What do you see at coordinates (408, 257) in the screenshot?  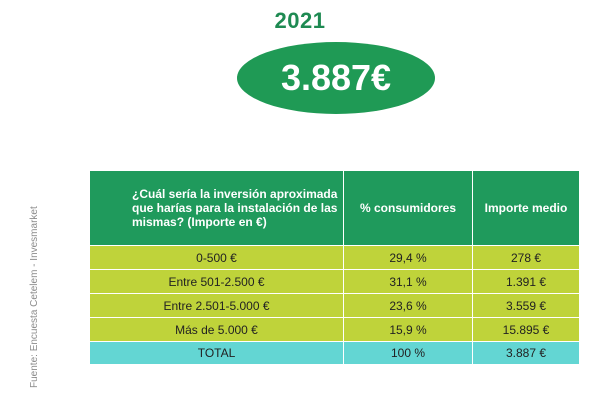 I see `percent-cell: 29,4 %` at bounding box center [408, 257].